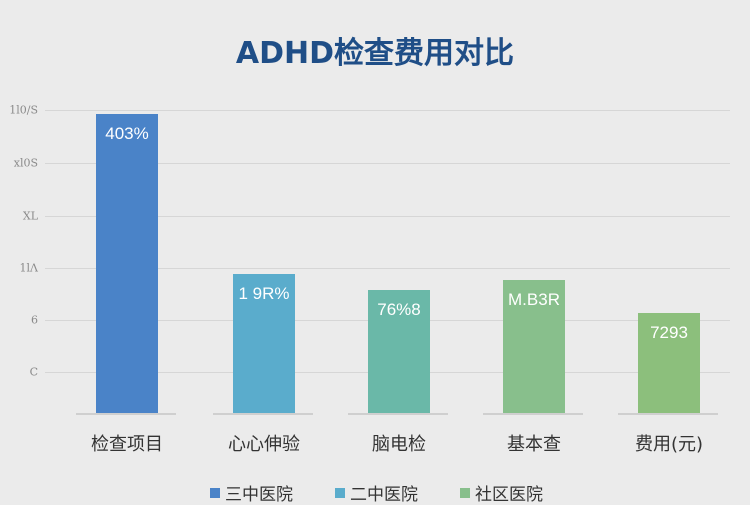  Describe the element at coordinates (264, 343) in the screenshot. I see `bar: 1 9R%` at that location.